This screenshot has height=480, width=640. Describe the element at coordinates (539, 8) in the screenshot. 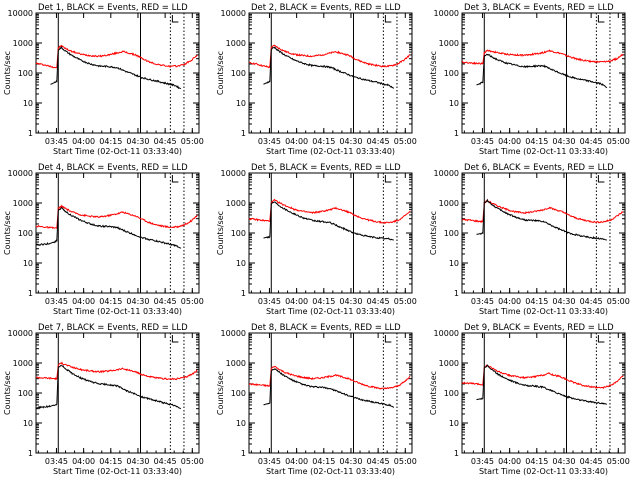

I see `chart-title: Det 3, BLACK = Events, RED = LLD` at that location.